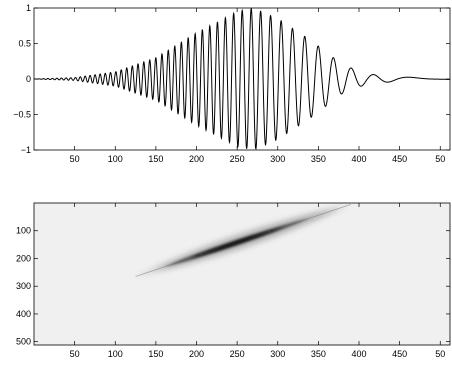 The width and height of the screenshot is (452, 365). What do you see at coordinates (23, 342) in the screenshot?
I see `y-tick-label: 500` at bounding box center [23, 342].